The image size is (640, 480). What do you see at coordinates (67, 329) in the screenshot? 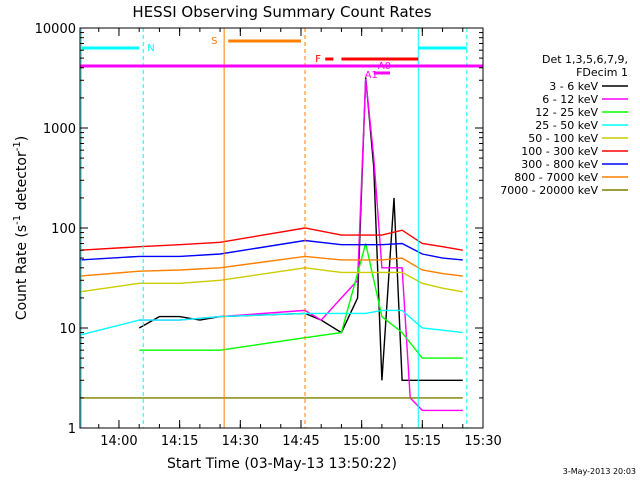
I see `y-tick-label-1: 10` at bounding box center [67, 329].